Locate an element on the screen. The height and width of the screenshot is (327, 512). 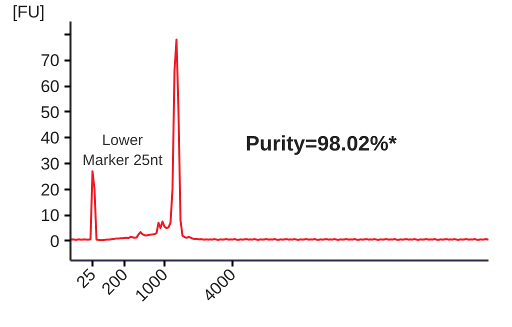
y-axis-title: [FU] is located at coordinates (28, 12).